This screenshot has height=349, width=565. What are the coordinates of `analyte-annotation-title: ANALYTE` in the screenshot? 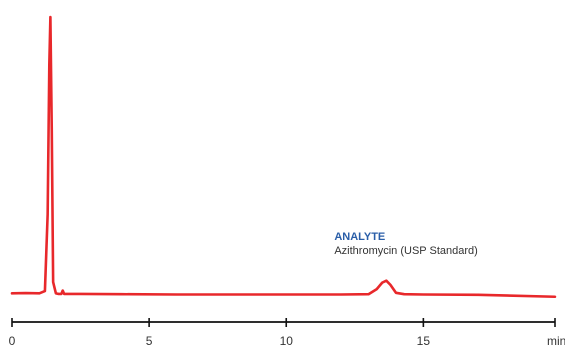 It's located at (359, 237).